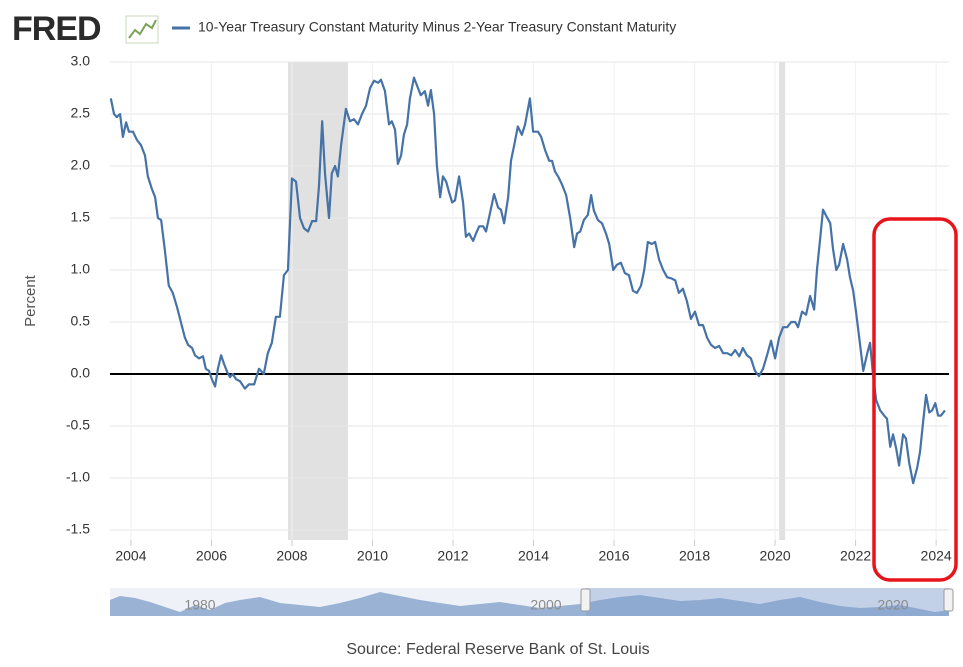 The image size is (963, 667). Describe the element at coordinates (694, 556) in the screenshot. I see `x-tick-label: 2018` at that location.